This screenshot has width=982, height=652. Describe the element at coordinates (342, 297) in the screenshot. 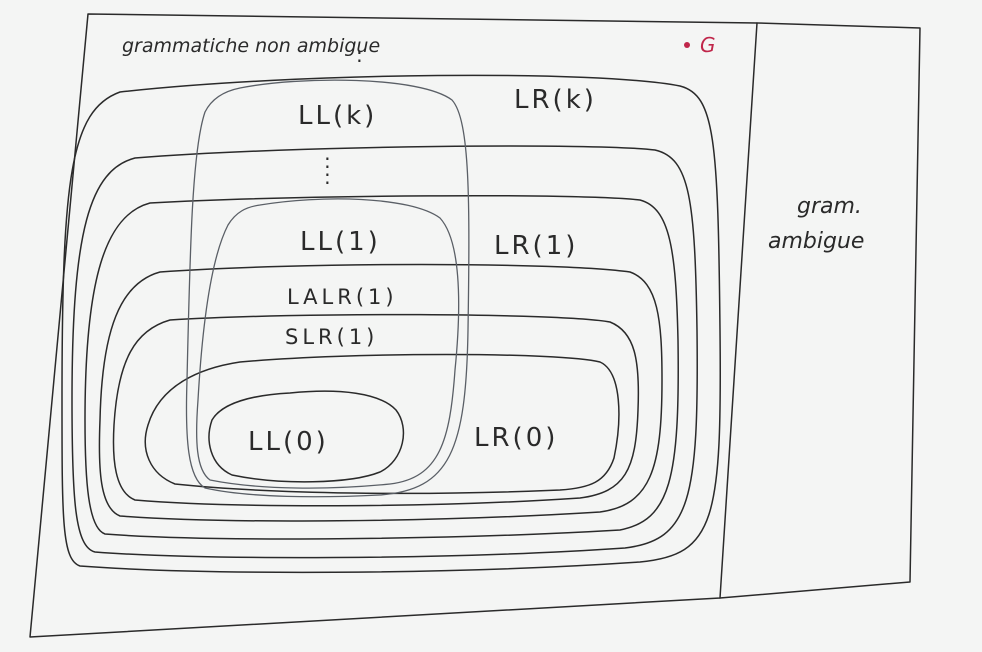

I see `set-lalr1-label: LALR(1)` at that location.